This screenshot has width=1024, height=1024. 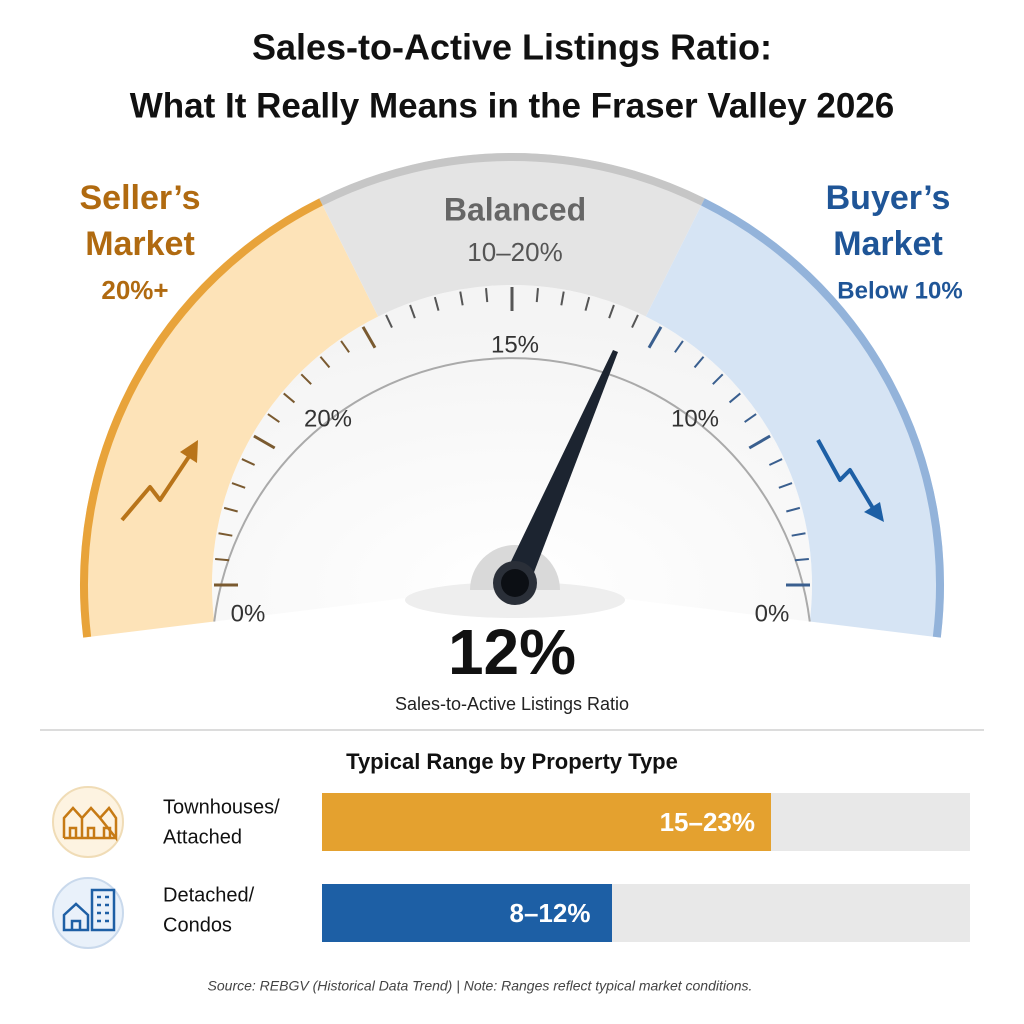 What do you see at coordinates (512, 652) in the screenshot?
I see `reading: 12%` at bounding box center [512, 652].